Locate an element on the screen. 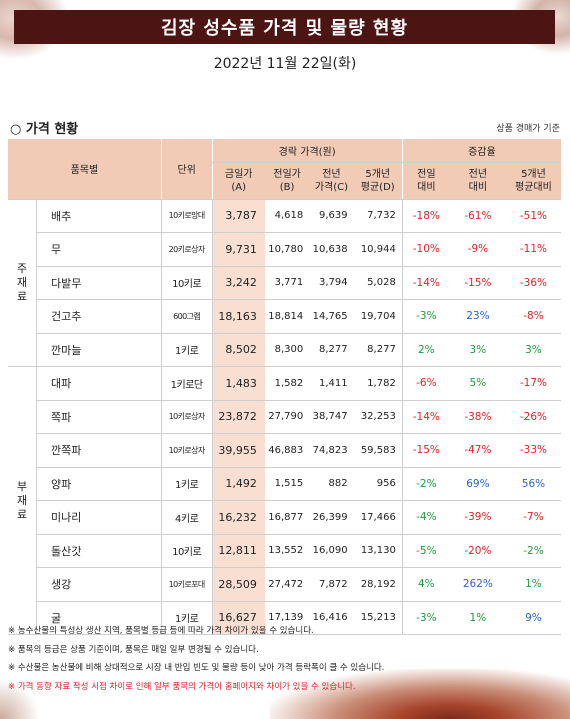 This screenshot has height=719, width=570. page-title-text: 김장 성수품 가격 및 물량 현황 is located at coordinates (284, 28).